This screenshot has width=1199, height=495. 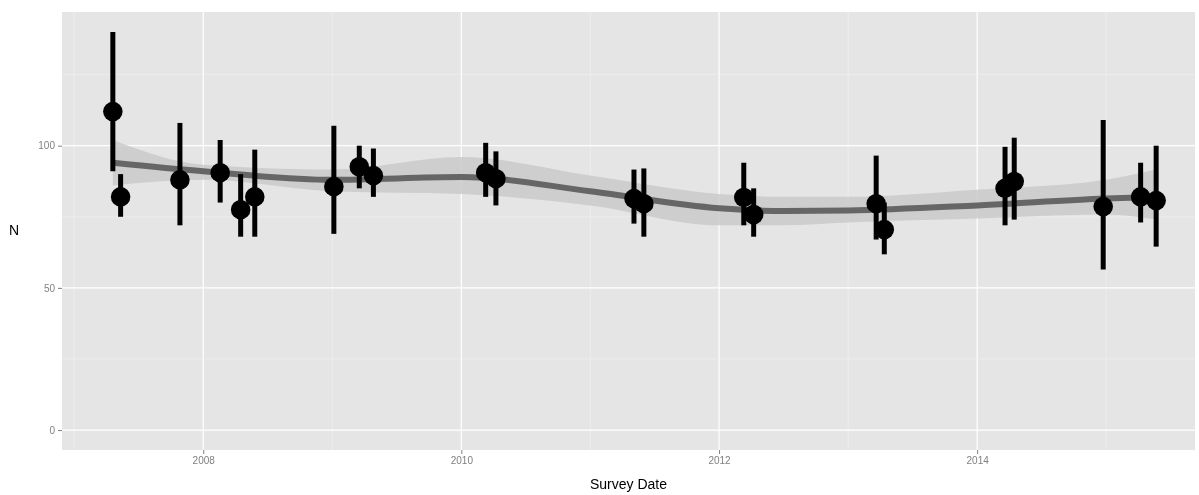 I want to click on y-tick-label: 0, so click(x=52, y=430).